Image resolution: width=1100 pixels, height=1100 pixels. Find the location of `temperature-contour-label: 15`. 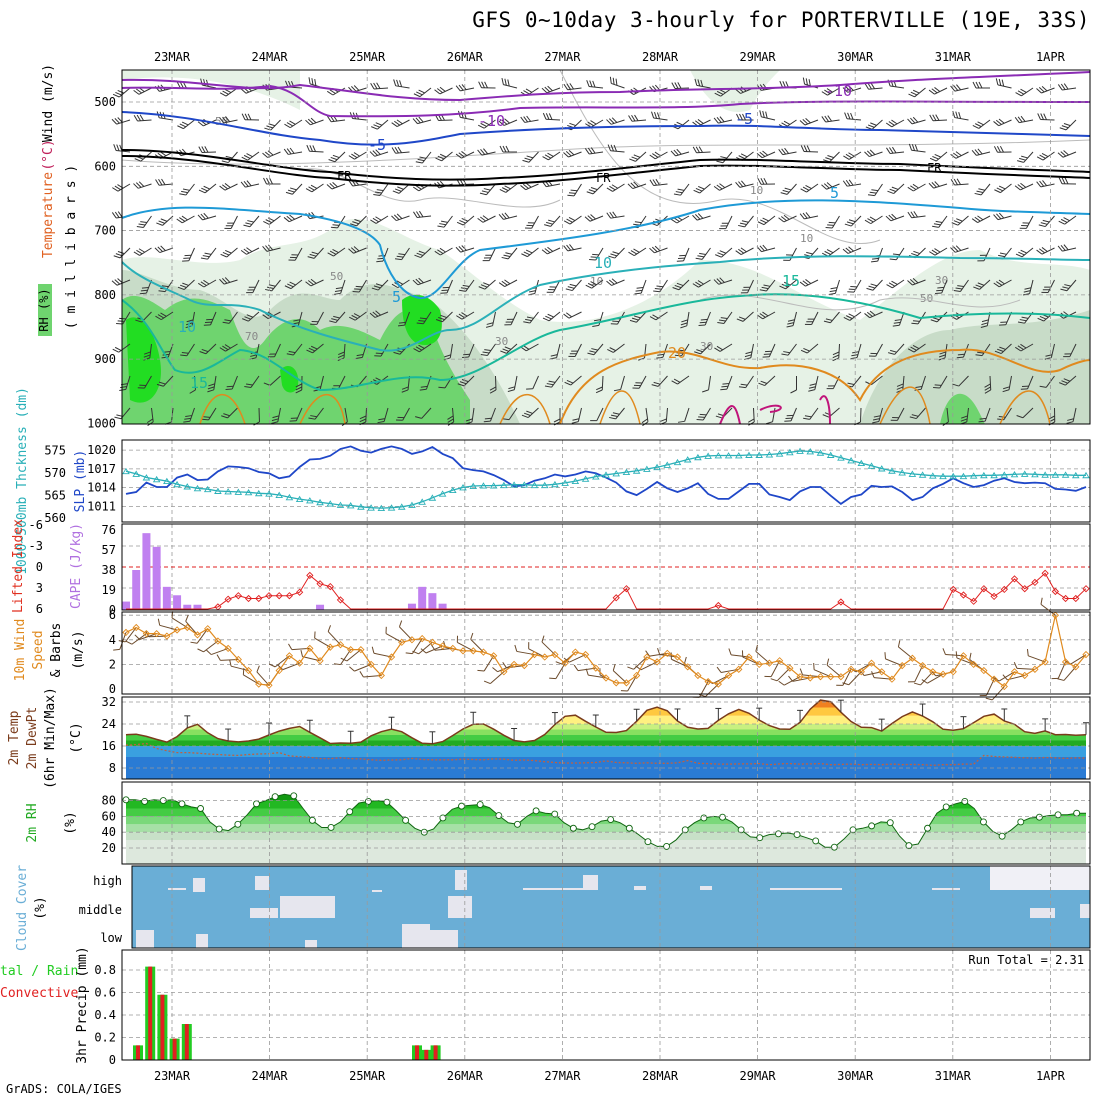

temperature-contour-label: 15 is located at coordinates (791, 281).